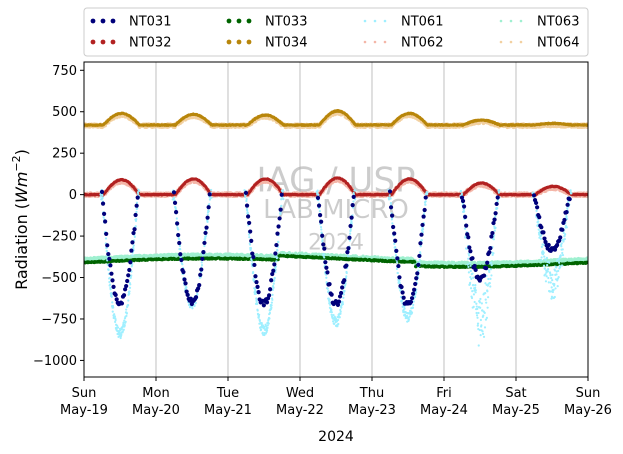  I want to click on legend-label: NT033, so click(286, 22).